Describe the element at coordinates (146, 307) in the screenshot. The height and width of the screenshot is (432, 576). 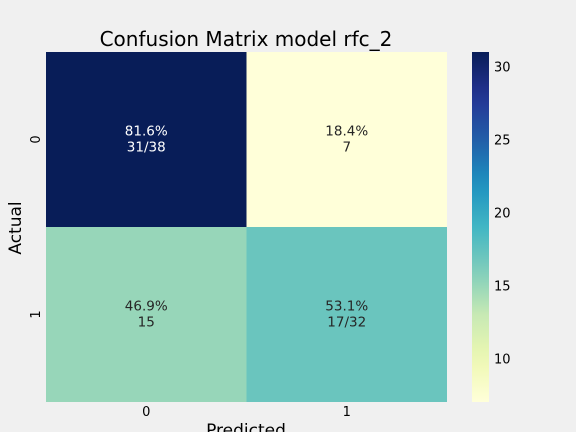
I see `cell-annotation-1-0-0: 46.9%` at that location.